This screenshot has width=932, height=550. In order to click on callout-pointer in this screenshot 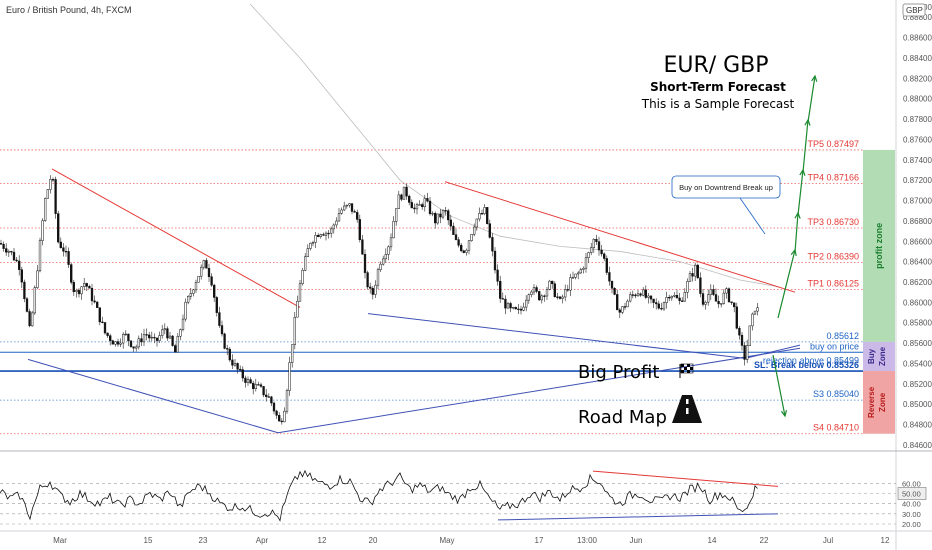, I will do `click(752, 216)`.